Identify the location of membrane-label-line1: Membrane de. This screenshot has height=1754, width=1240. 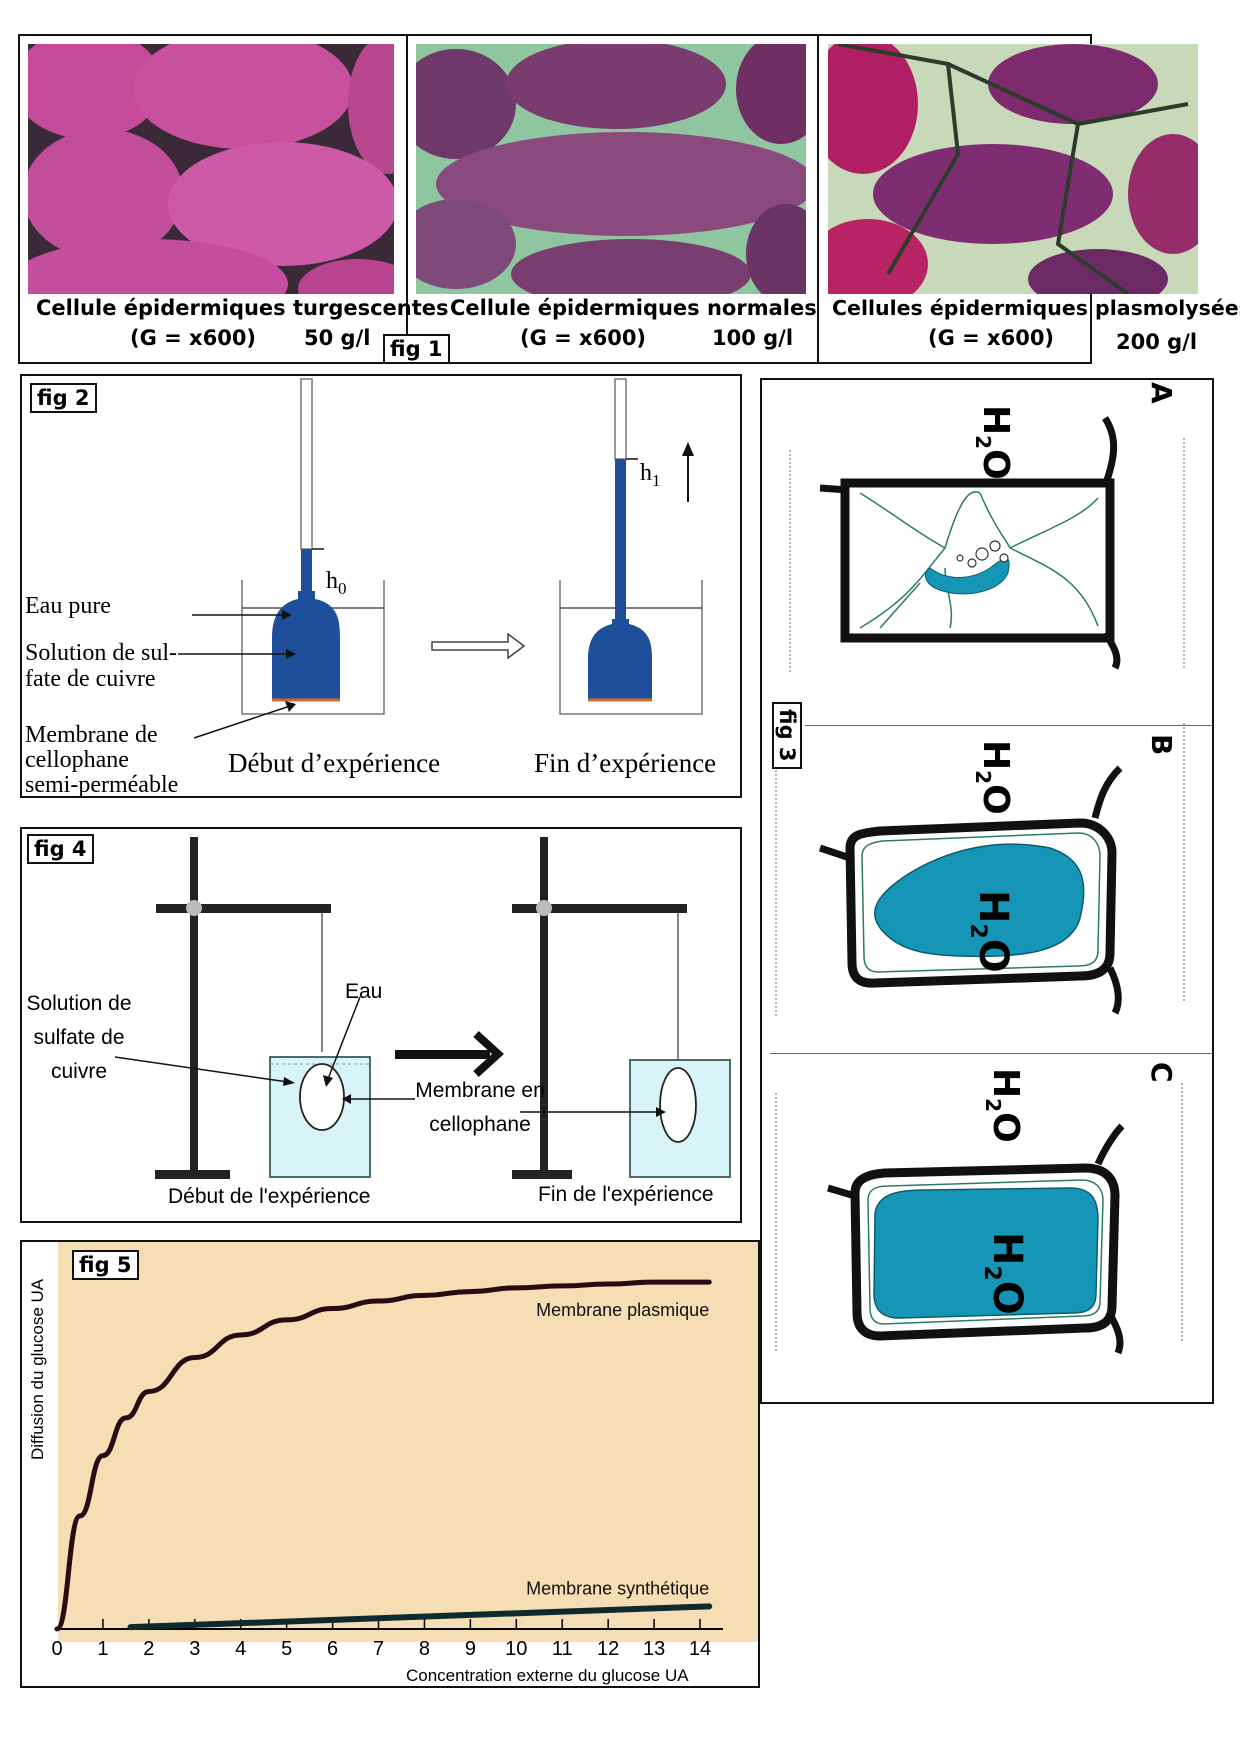
(91, 735).